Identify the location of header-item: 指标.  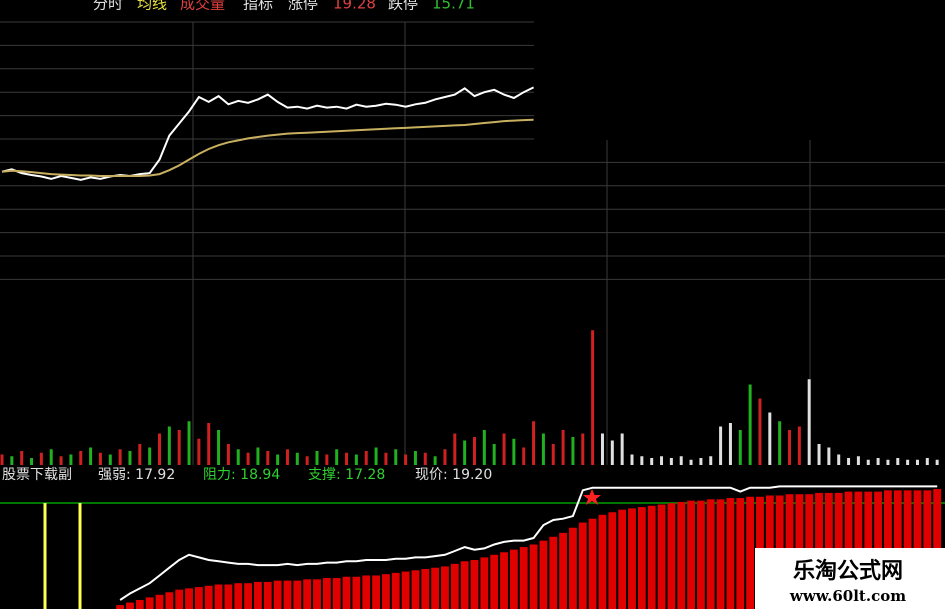
(258, 6).